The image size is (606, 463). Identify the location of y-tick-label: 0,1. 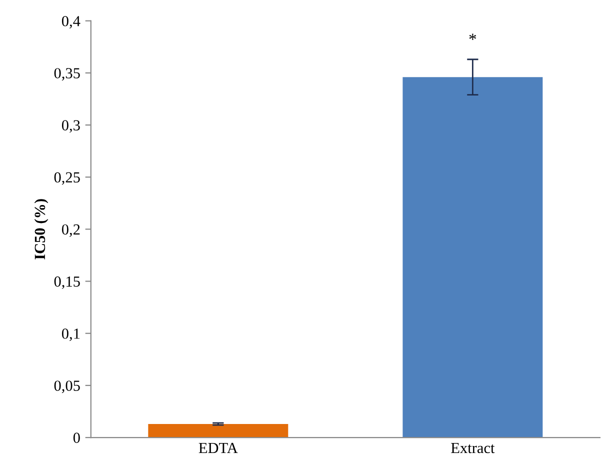
(71, 335).